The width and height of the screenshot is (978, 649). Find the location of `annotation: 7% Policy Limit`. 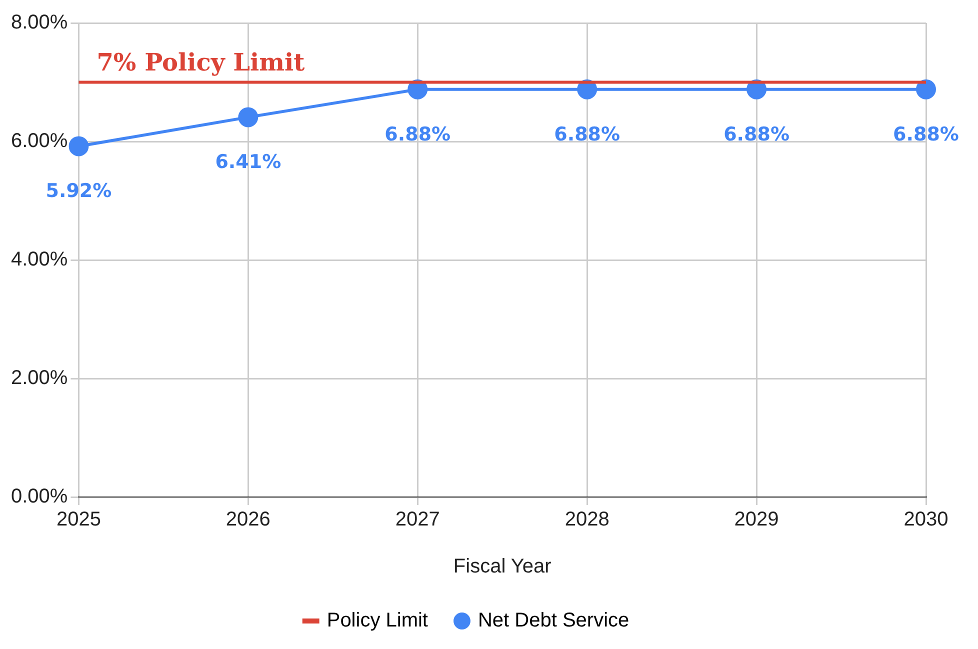

annotation: 7% Policy Limit is located at coordinates (200, 61).